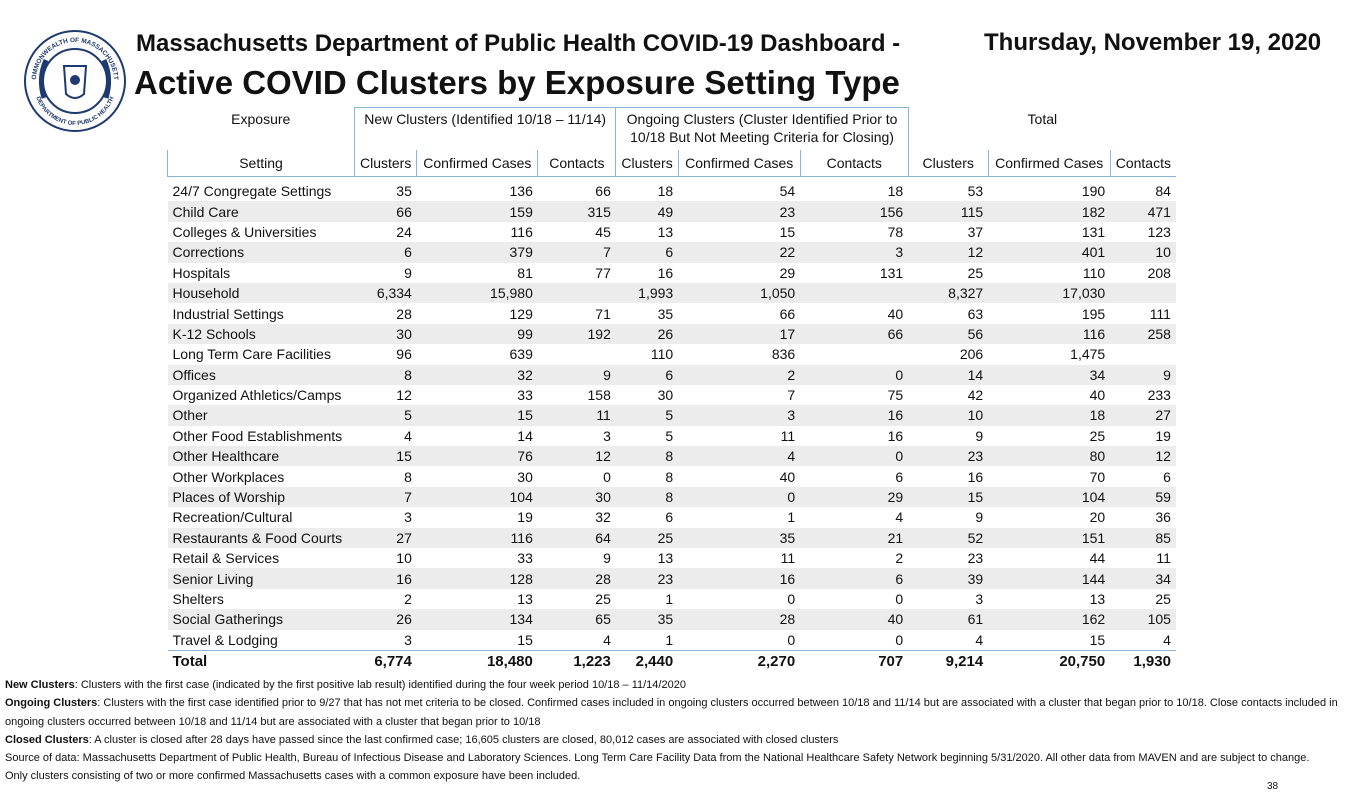  Describe the element at coordinates (1049, 578) in the screenshot. I see `cell: 144` at that location.